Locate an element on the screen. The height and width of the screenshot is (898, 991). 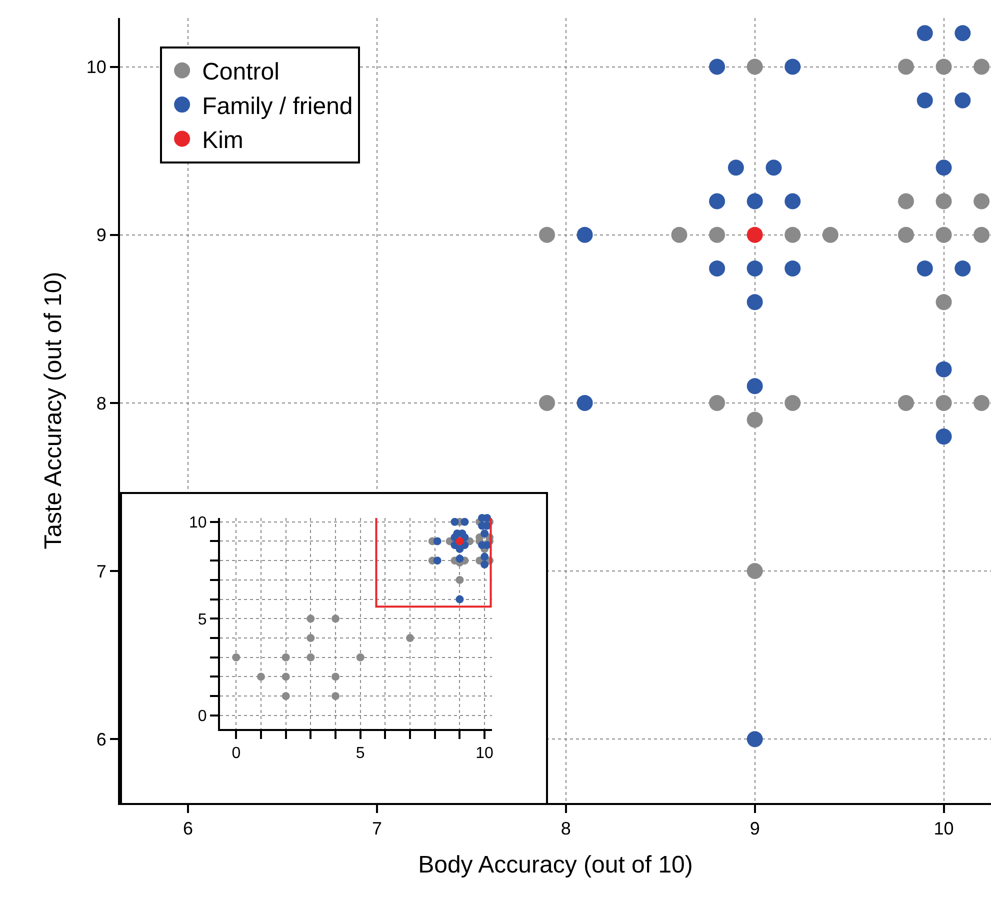
y-tick-label: 8 is located at coordinates (101, 403).